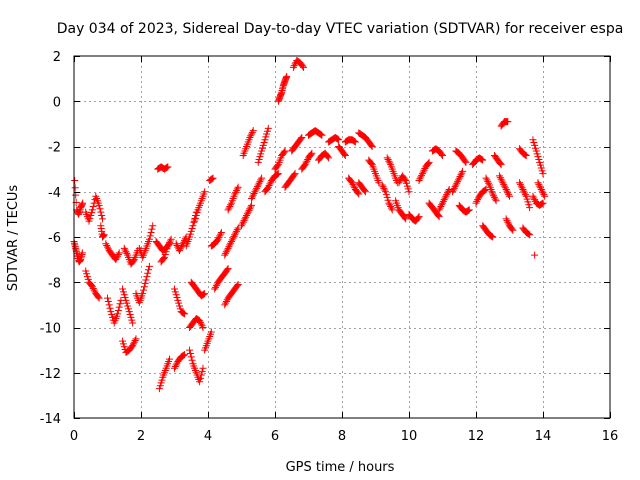 This screenshot has height=480, width=640. What do you see at coordinates (50, 329) in the screenshot?
I see `y-tick-label: -10` at bounding box center [50, 329].